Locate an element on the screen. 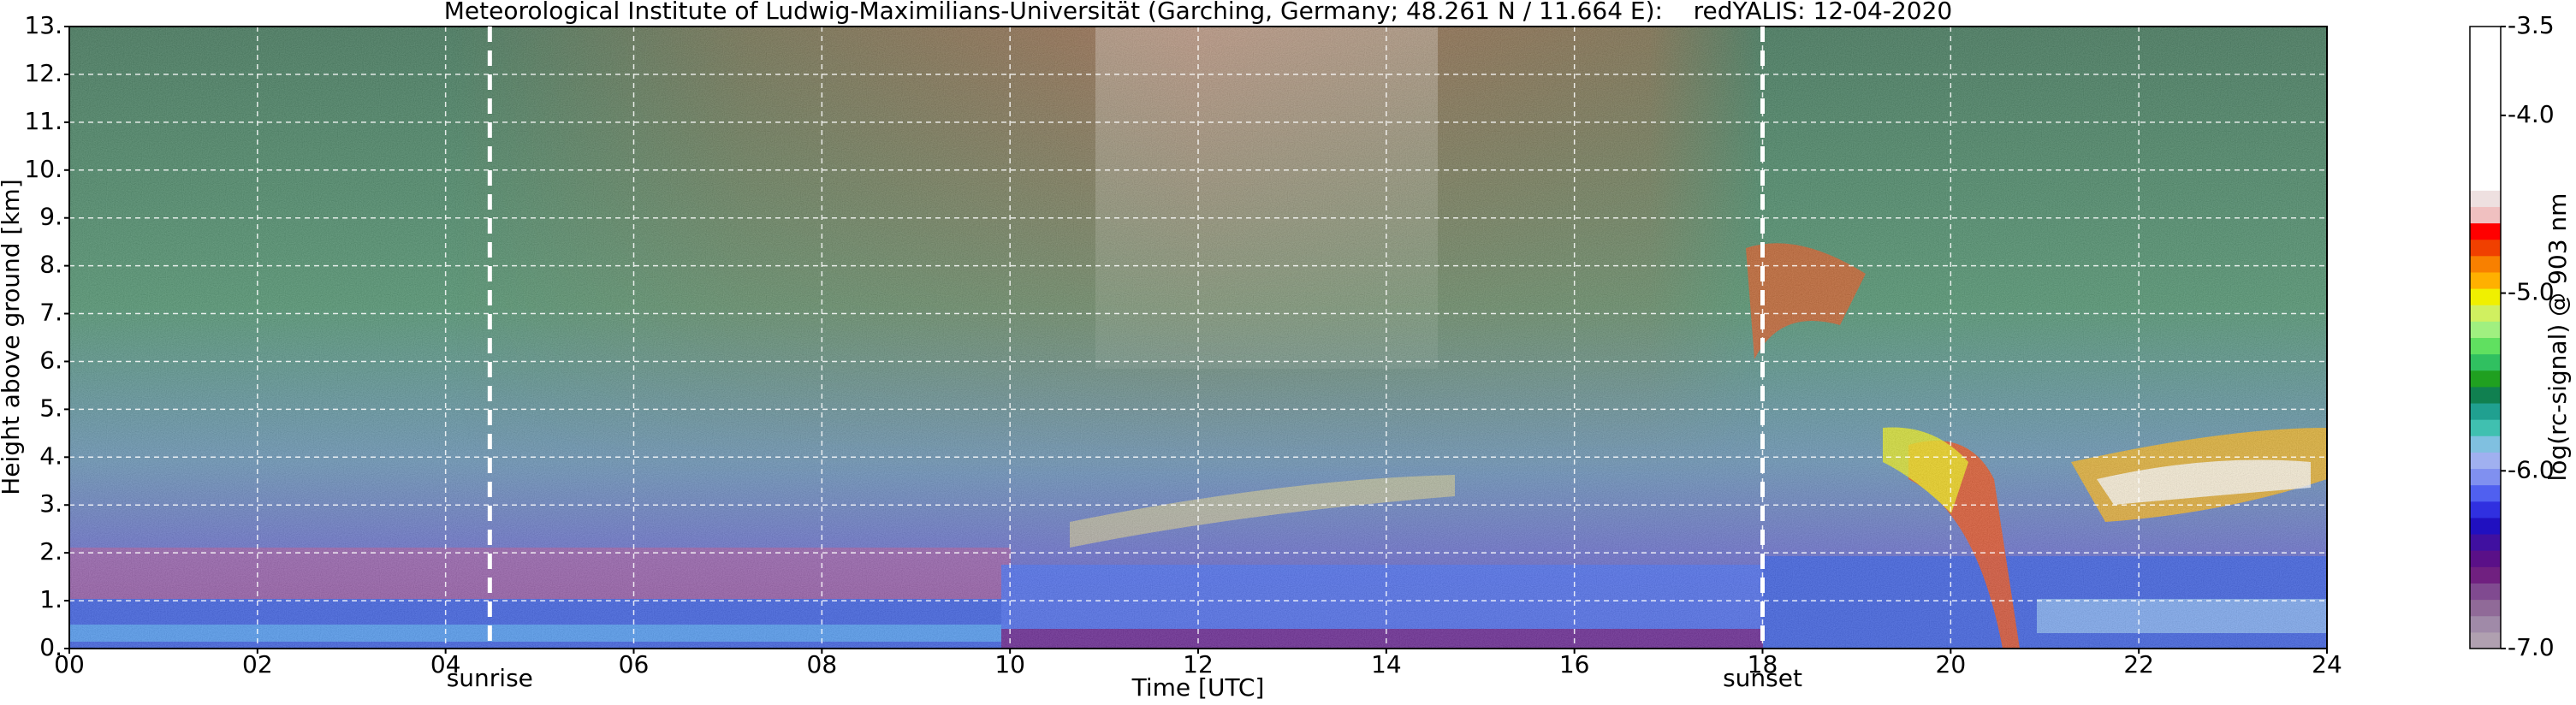 The height and width of the screenshot is (705, 2576). y-tick-label: 6. is located at coordinates (50, 360).